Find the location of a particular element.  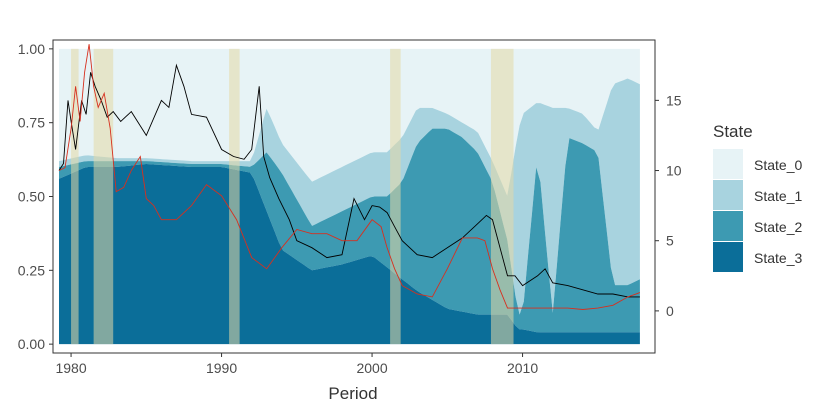

right-axis: 0 5 10 15 is located at coordinates (668, 205).